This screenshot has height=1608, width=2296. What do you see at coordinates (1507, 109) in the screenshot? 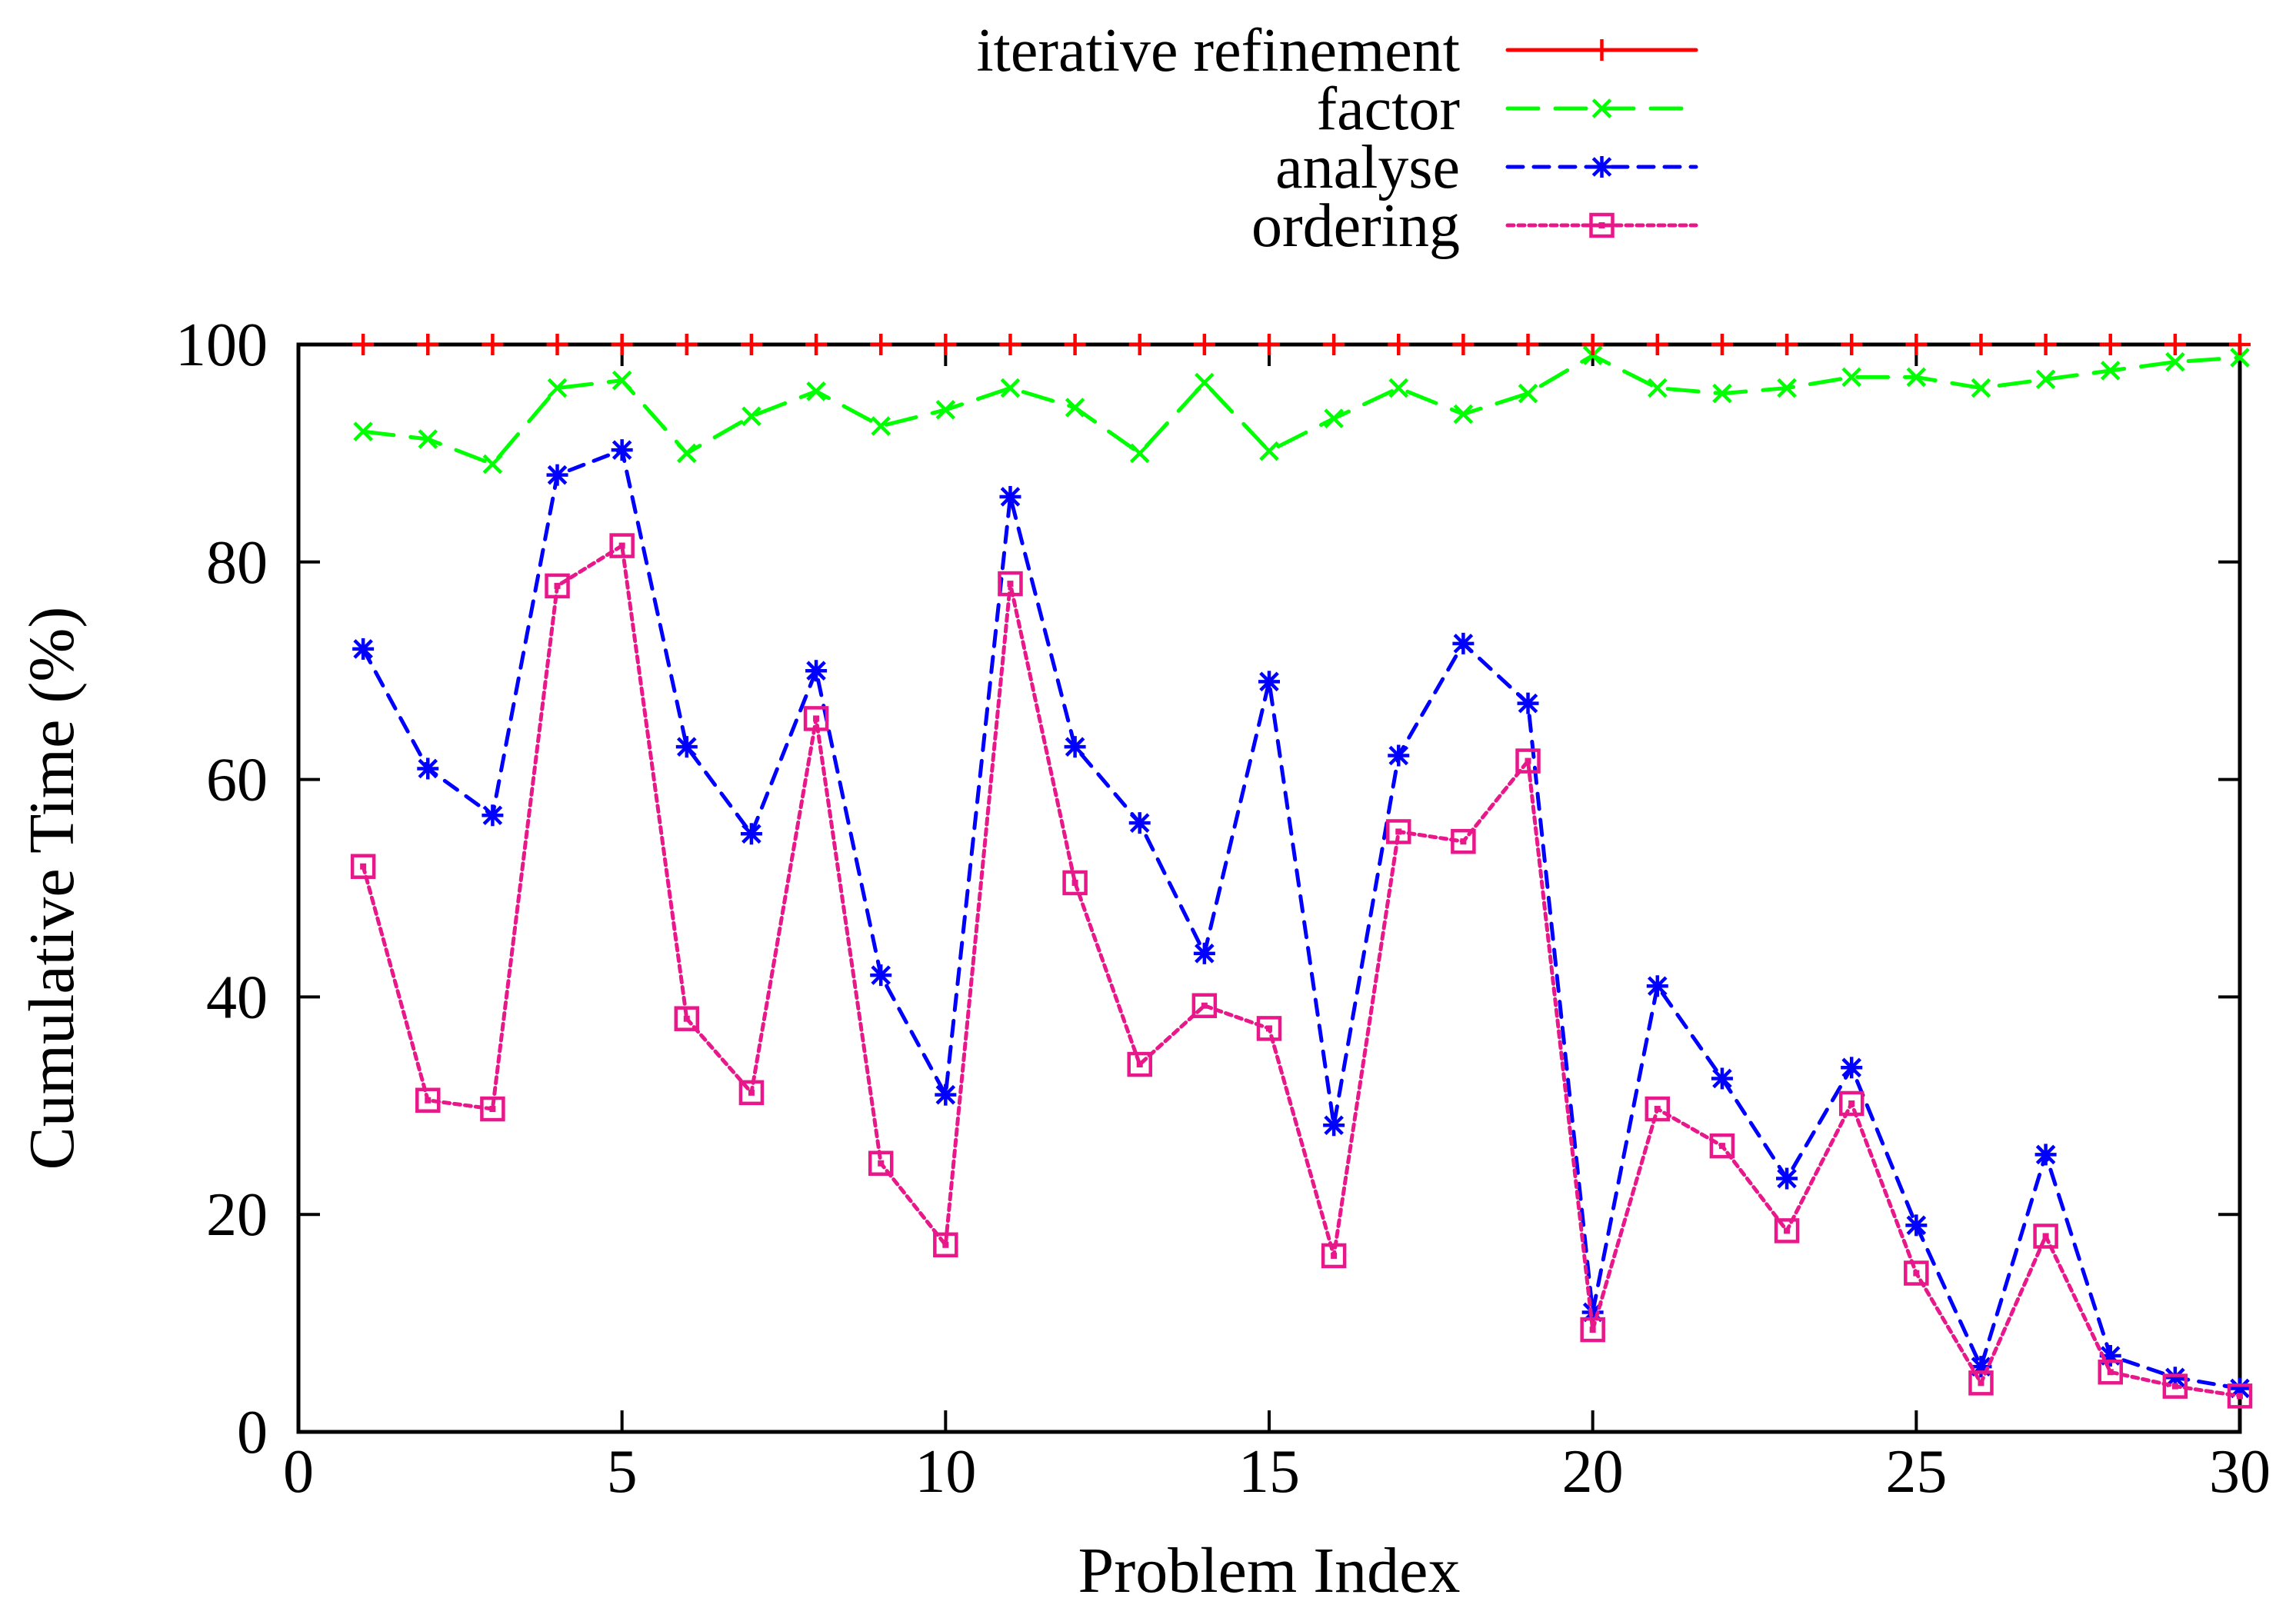
I see `legend-item-factor: factor` at bounding box center [1507, 109].